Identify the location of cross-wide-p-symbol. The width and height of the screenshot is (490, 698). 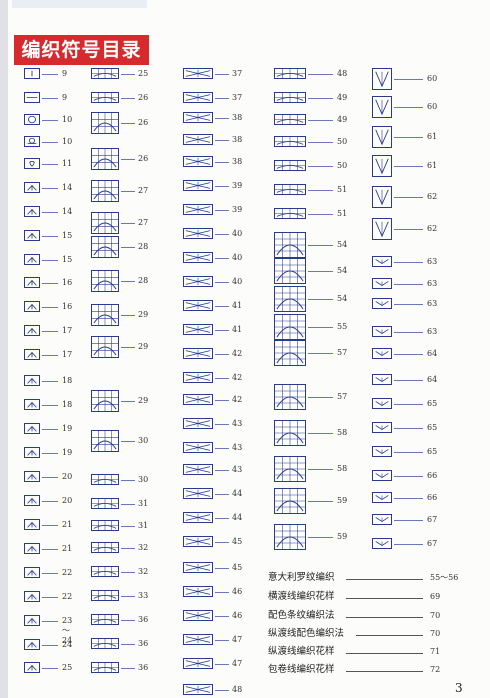
(198, 639).